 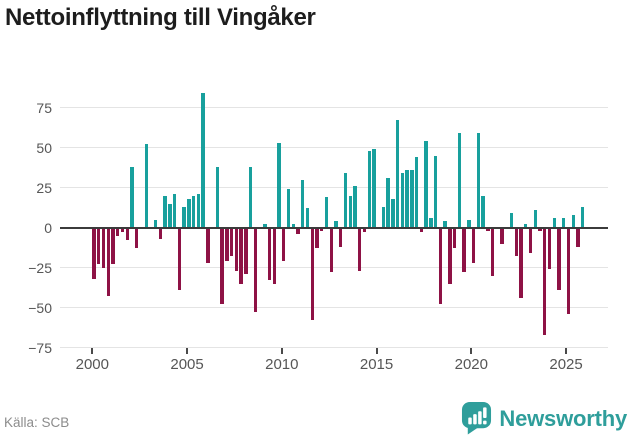 What do you see at coordinates (44, 147) in the screenshot?
I see `y-axis-tick-label: 50` at bounding box center [44, 147].